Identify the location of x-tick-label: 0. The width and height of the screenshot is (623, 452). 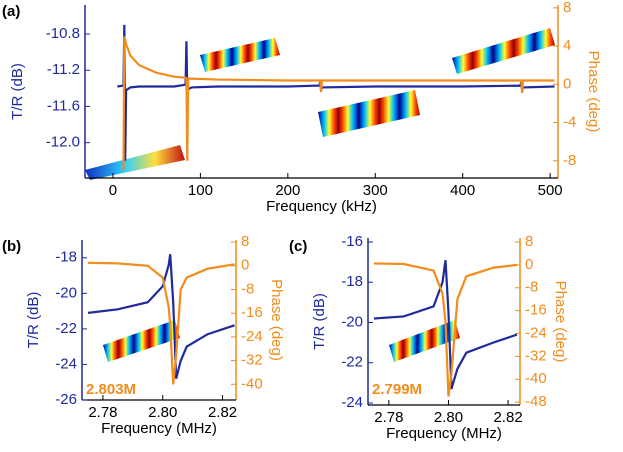
(113, 190).